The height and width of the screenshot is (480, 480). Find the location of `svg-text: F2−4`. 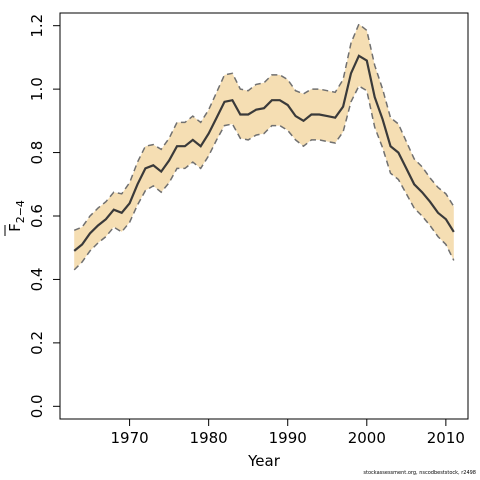

svg-text: F2−4 is located at coordinates (16, 216).